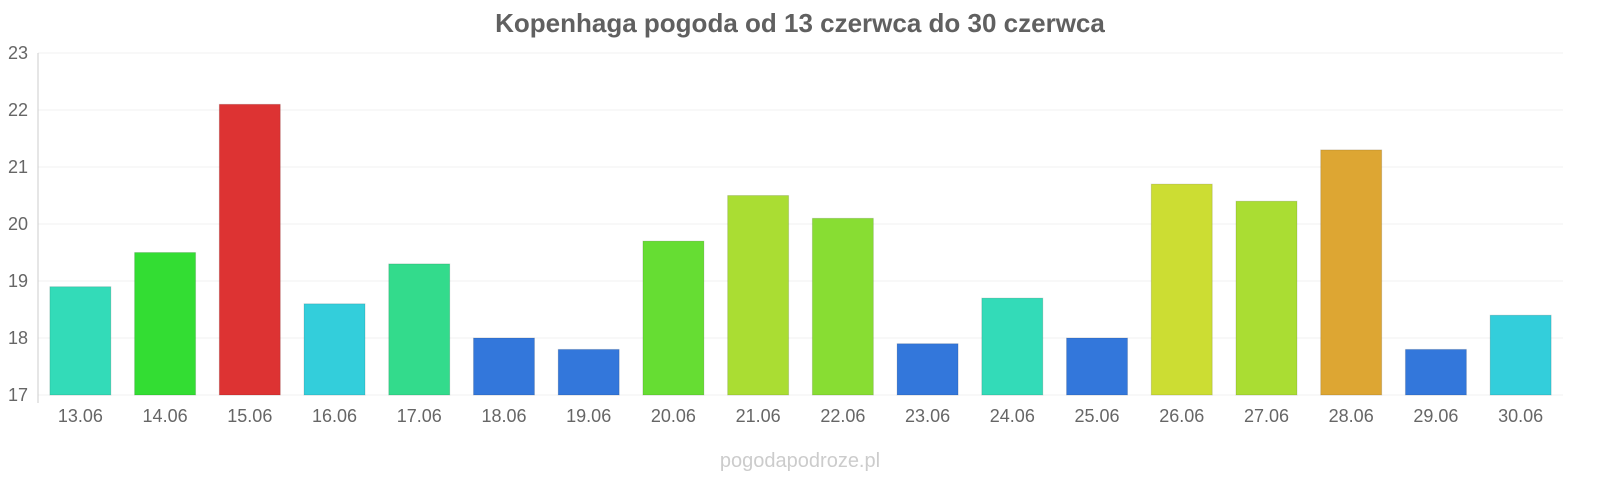  I want to click on x-tick-label: 26.06, so click(1181, 416).